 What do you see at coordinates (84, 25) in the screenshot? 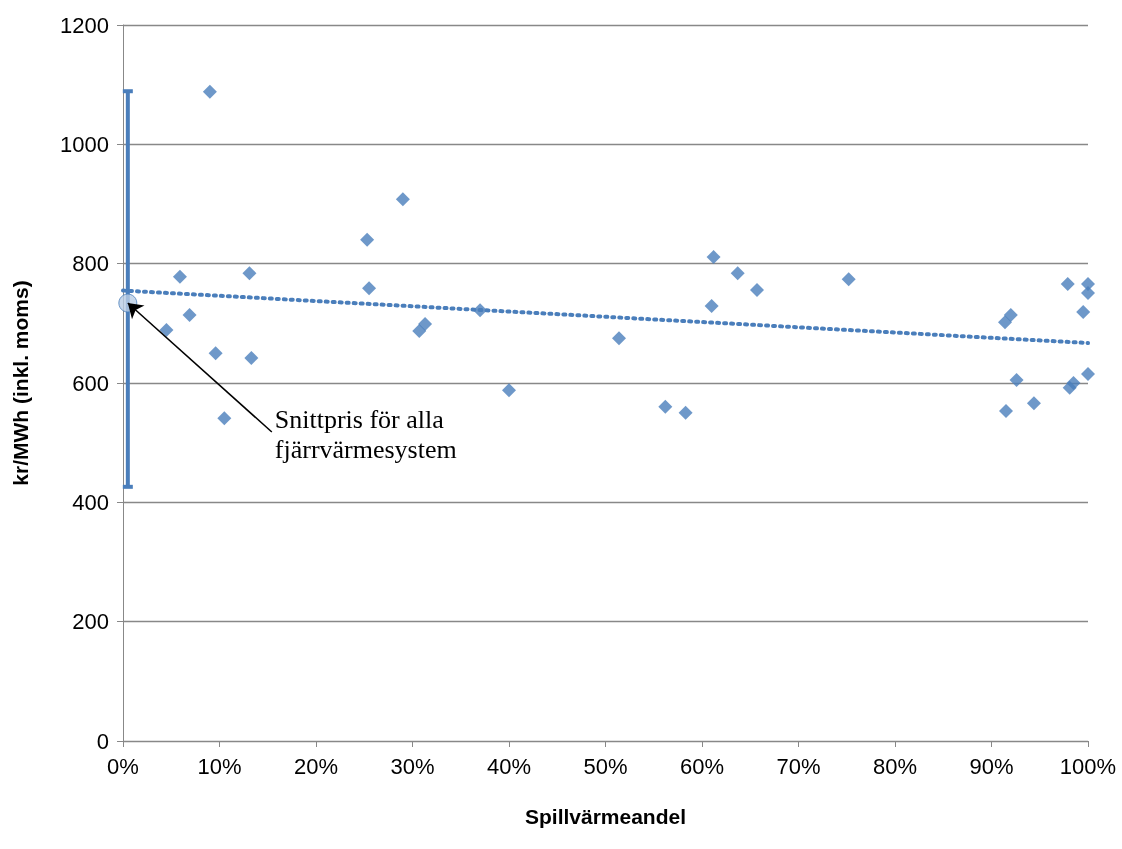
I see `y-tick-label: 1200` at bounding box center [84, 25].